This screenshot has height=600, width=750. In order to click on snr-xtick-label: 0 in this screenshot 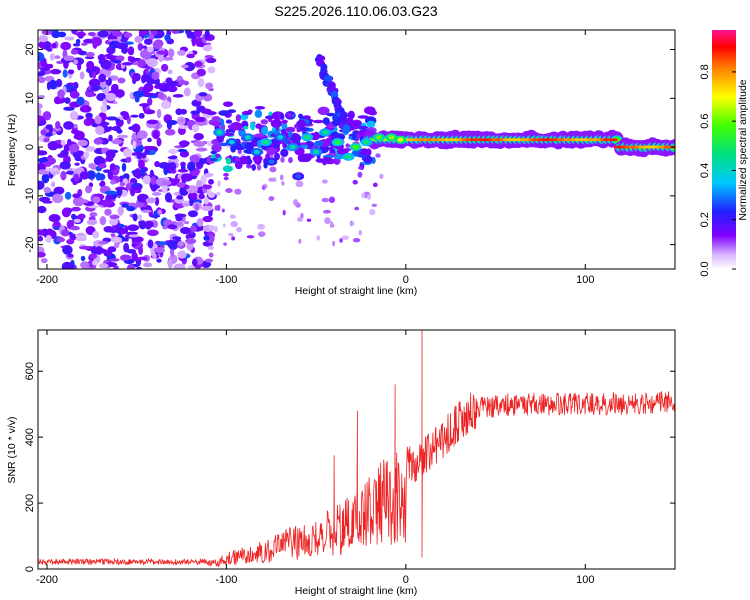, I will do `click(406, 580)`.